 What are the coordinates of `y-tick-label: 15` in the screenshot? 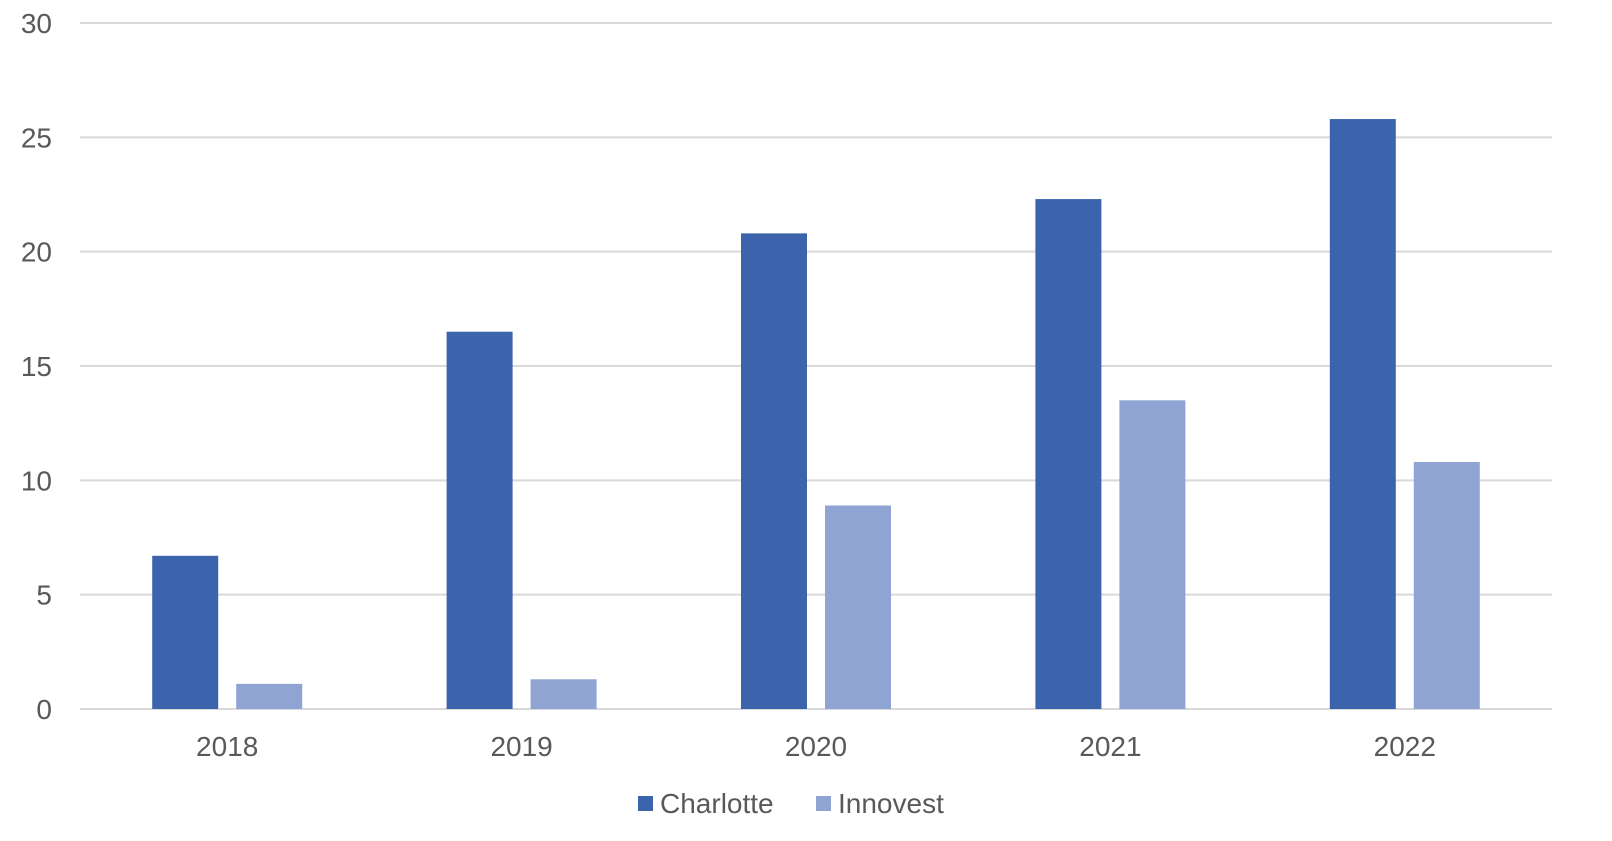 It's located at (36, 366).